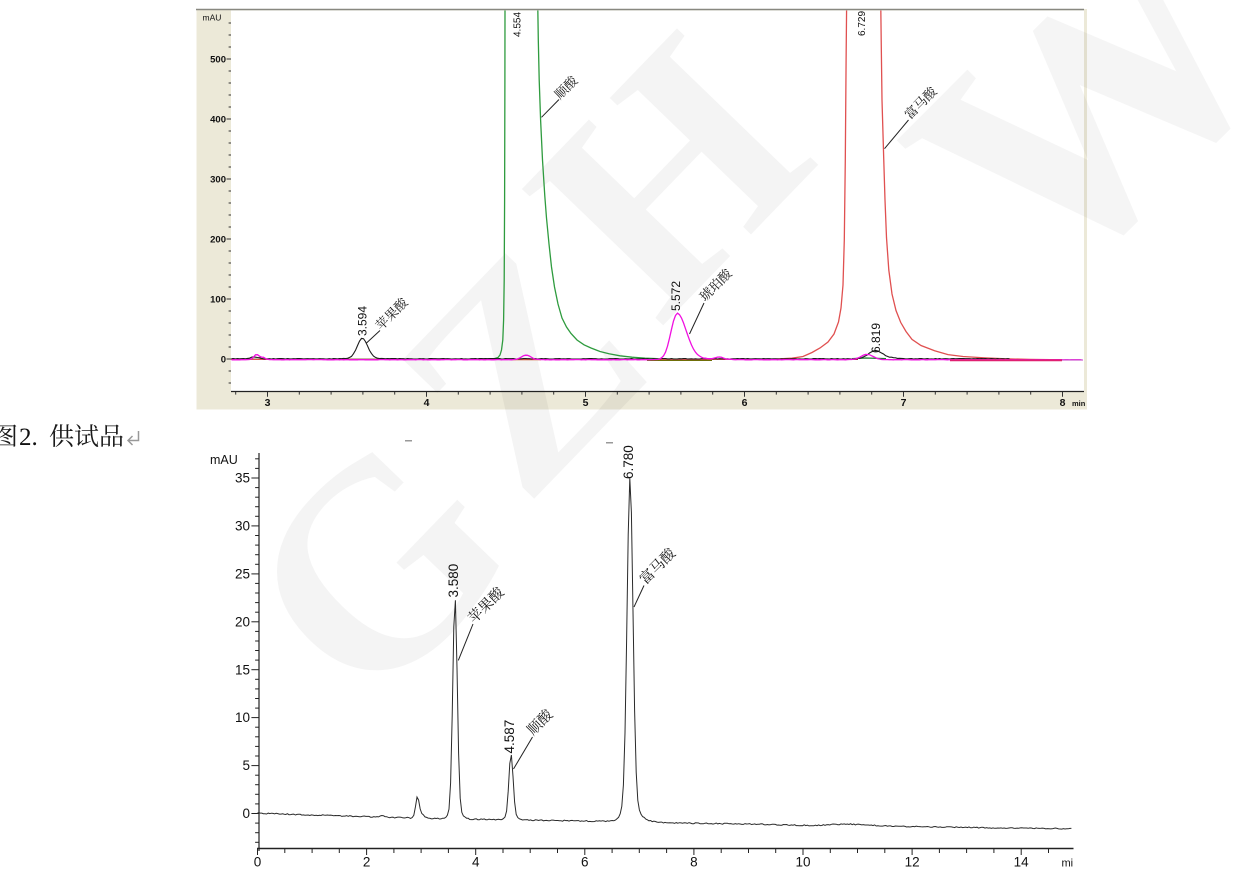  Describe the element at coordinates (904, 403) in the screenshot. I see `svg-text: 7` at that location.